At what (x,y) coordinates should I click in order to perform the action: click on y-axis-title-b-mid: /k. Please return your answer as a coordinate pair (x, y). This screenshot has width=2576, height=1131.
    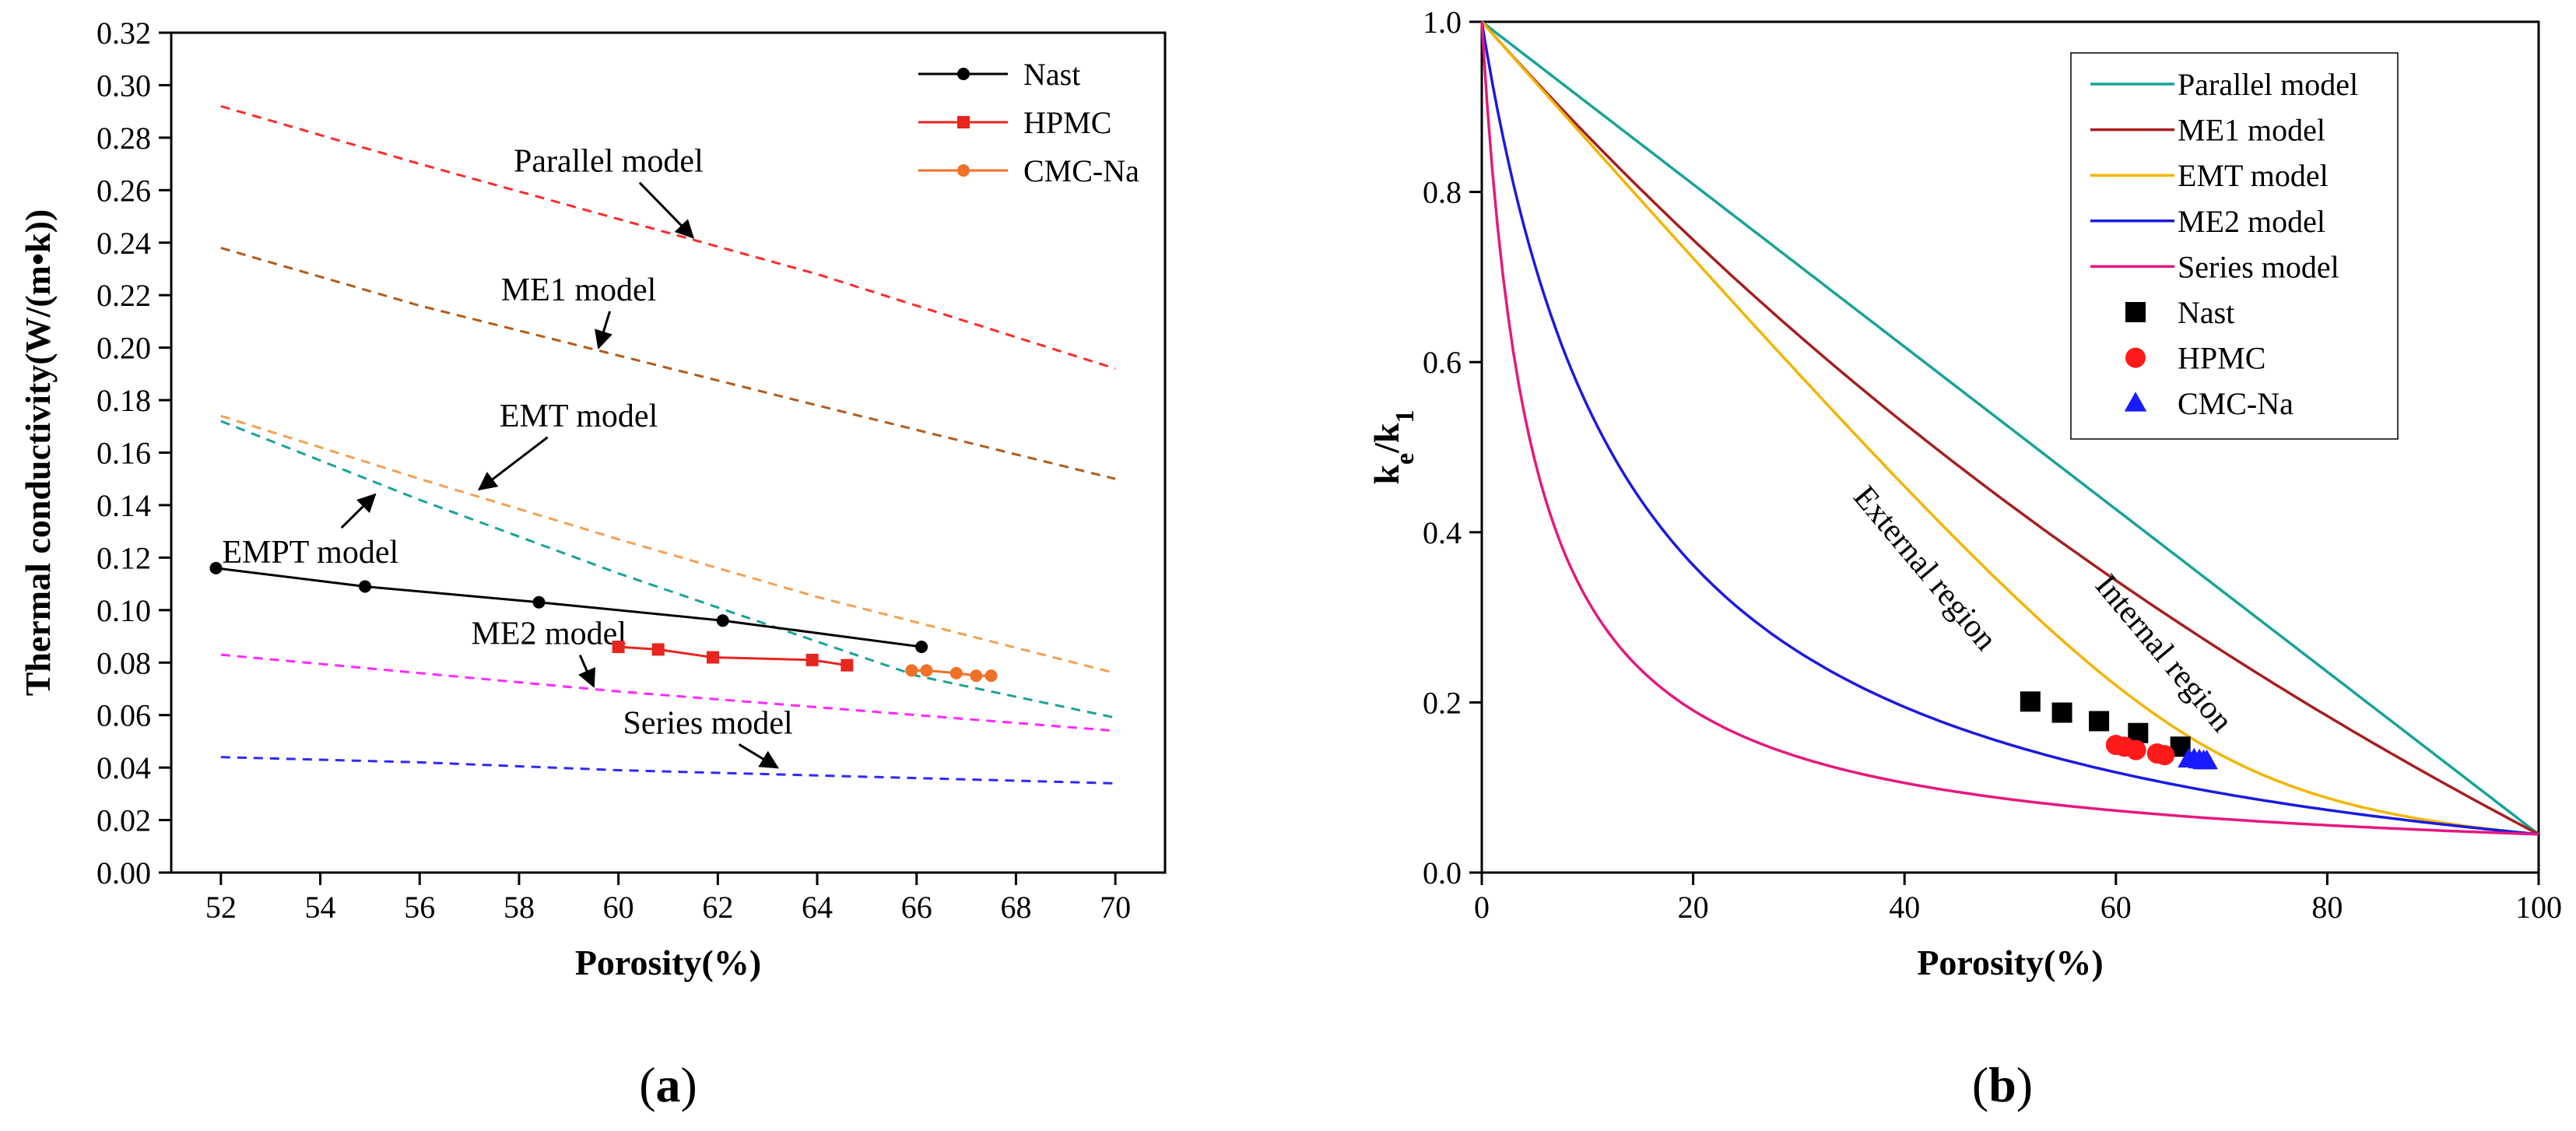
    Looking at the image, I should click on (1387, 438).